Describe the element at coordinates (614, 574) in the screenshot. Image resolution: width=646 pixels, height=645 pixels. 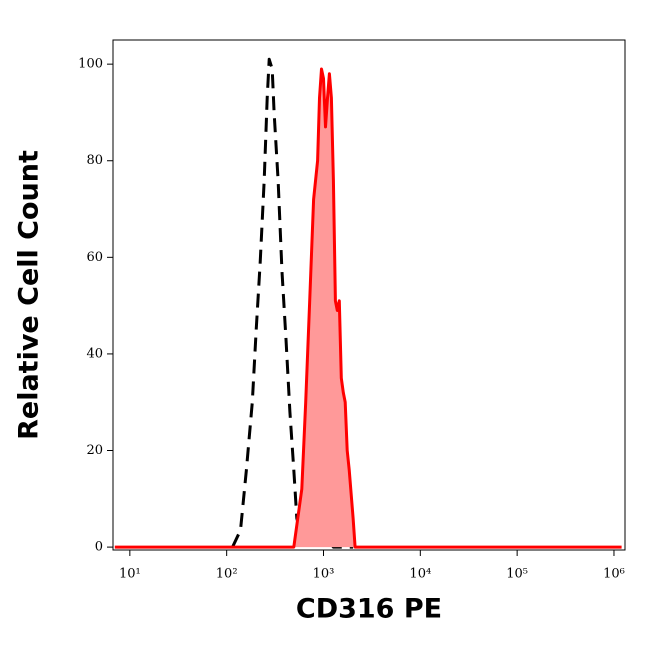
I see `x-tick-label: 10⁶` at that location.